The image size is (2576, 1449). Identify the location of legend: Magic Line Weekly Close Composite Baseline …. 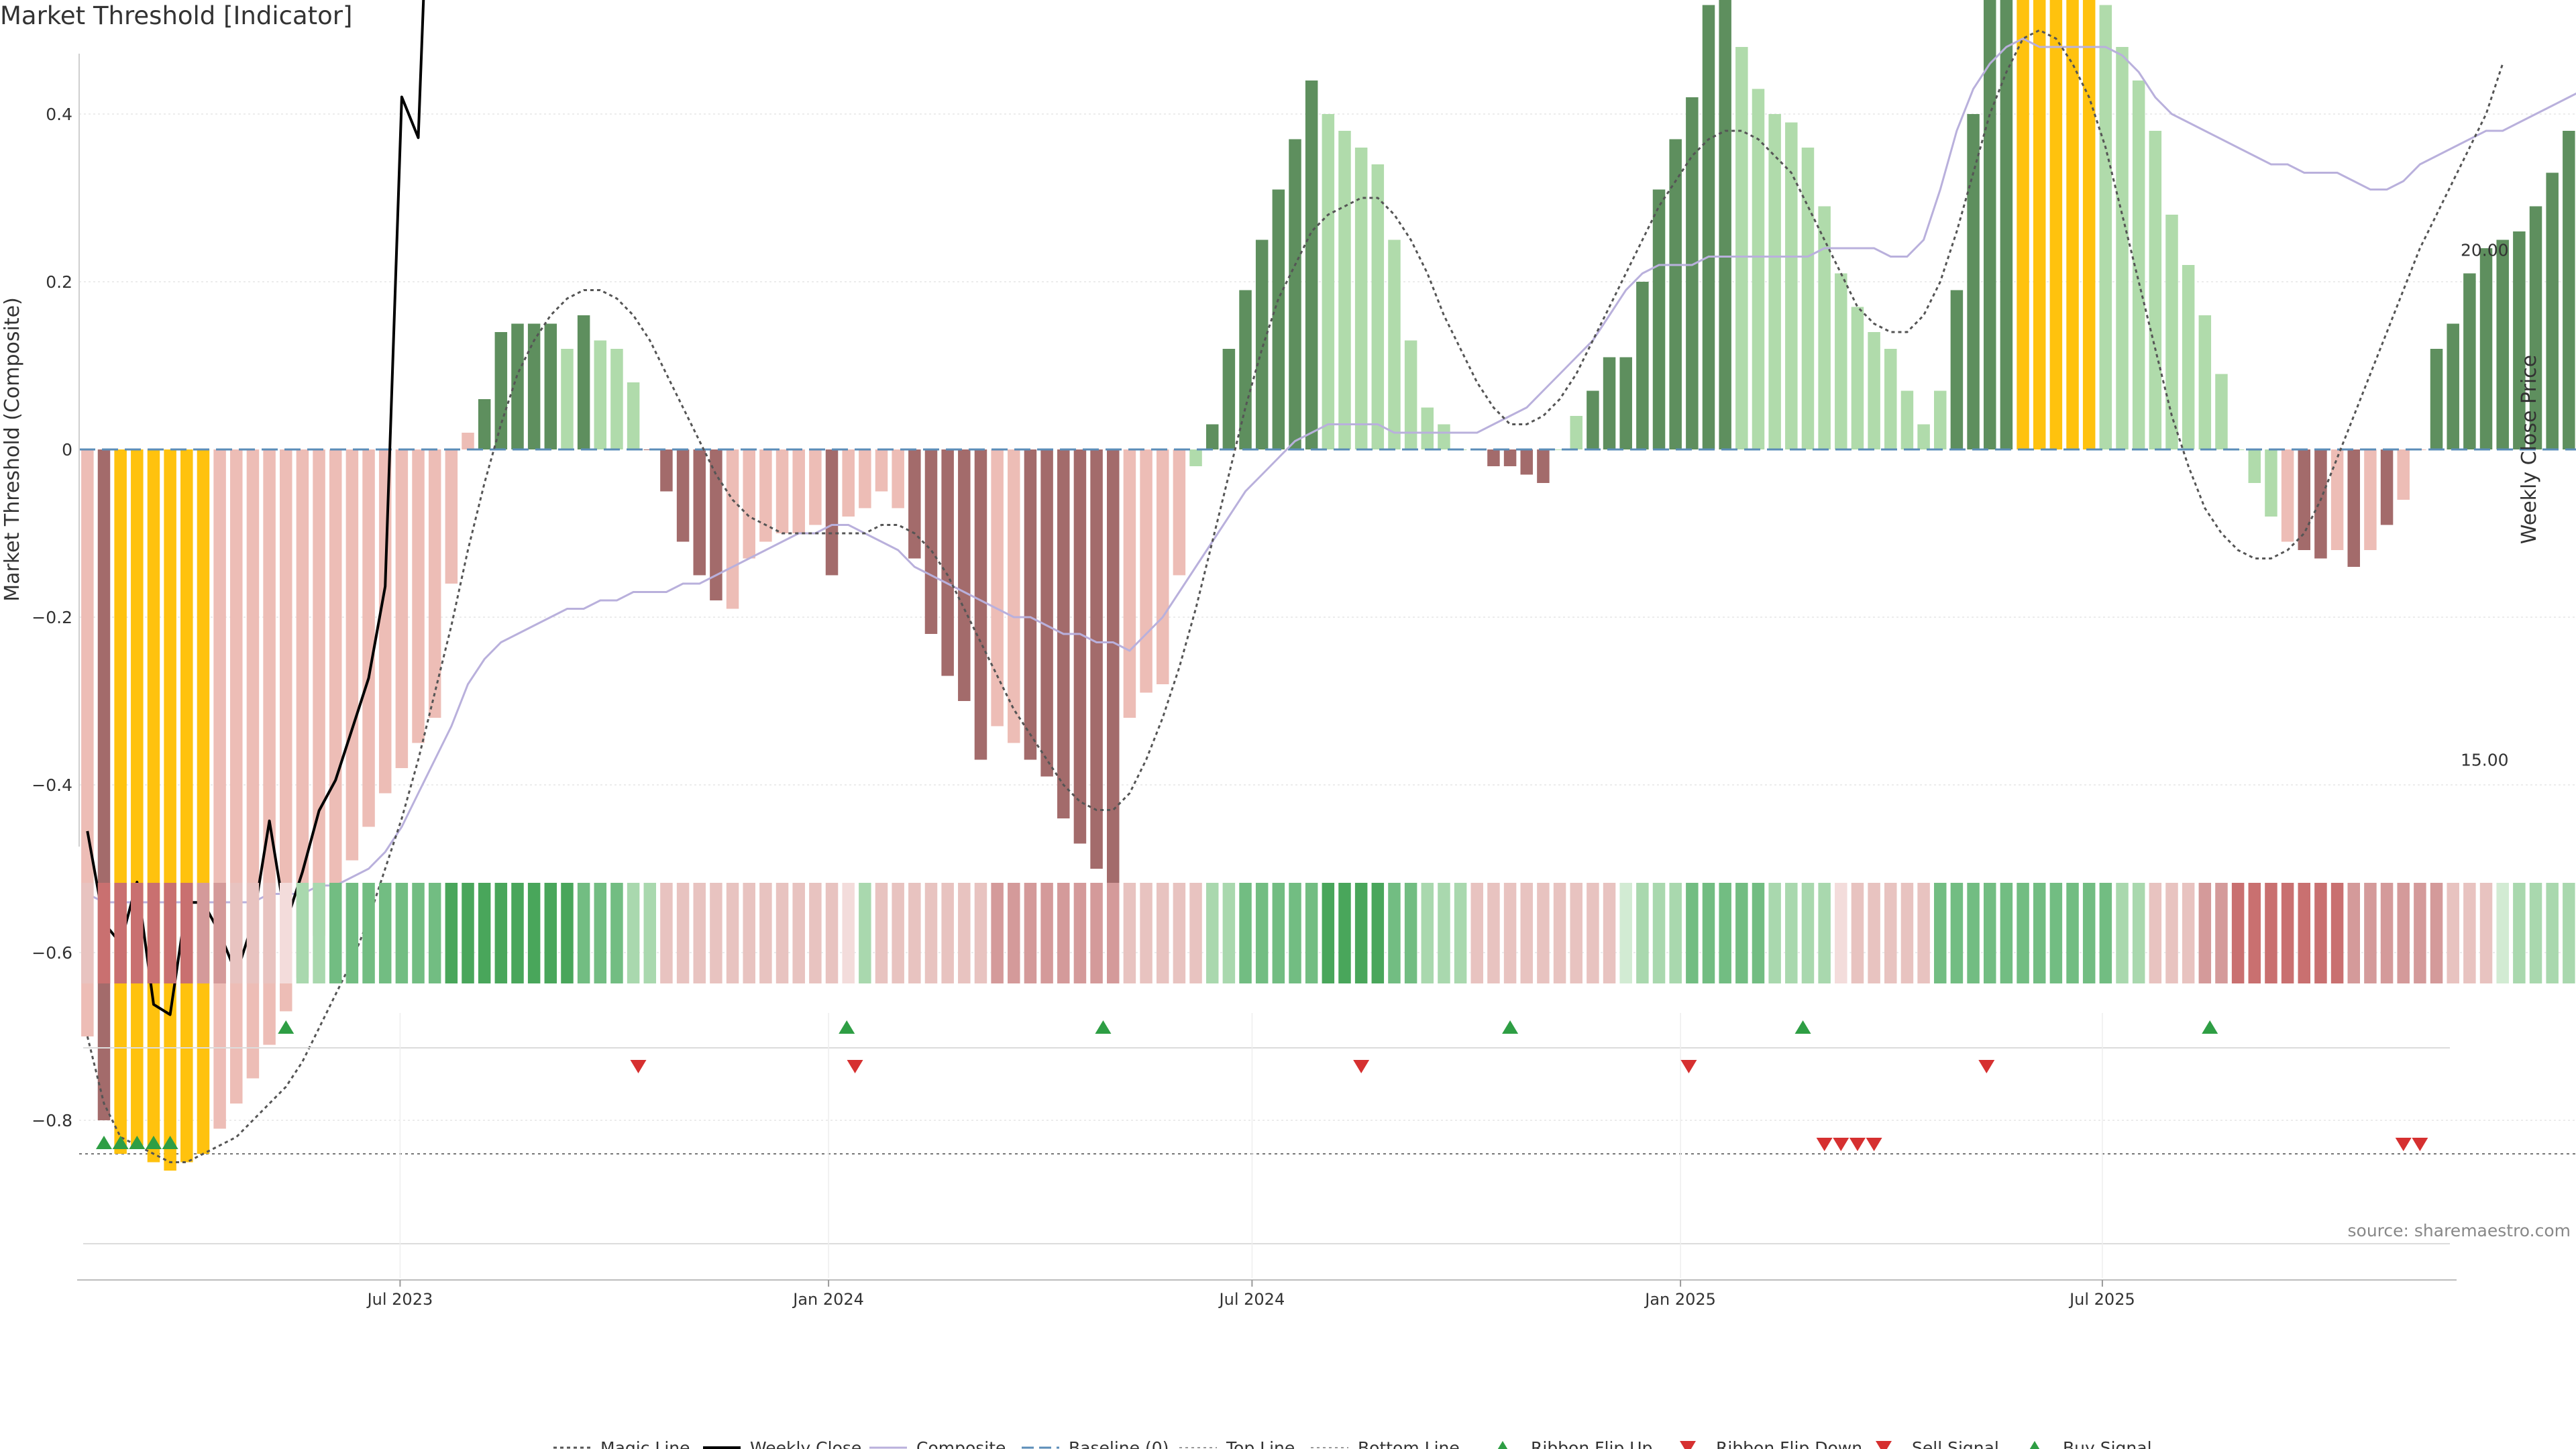
(1352, 1443).